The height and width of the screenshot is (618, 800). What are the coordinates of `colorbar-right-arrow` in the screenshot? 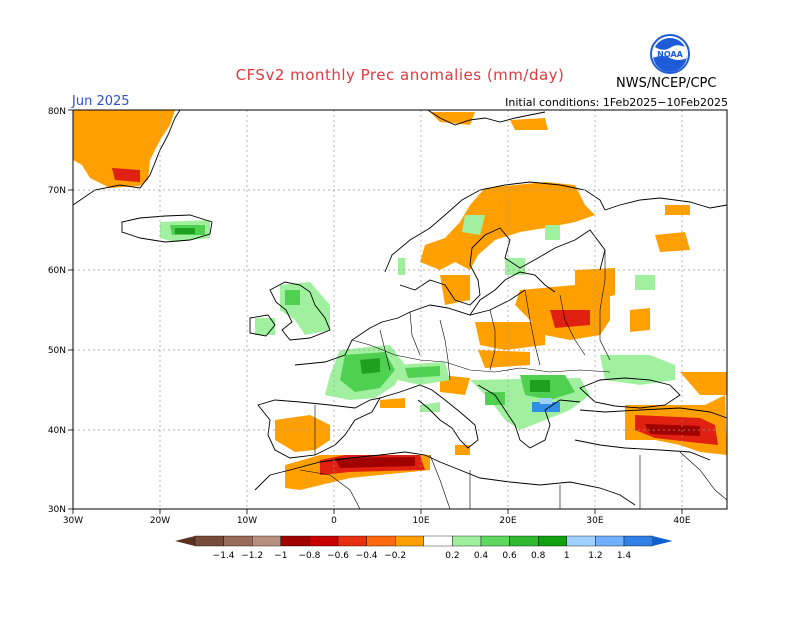 It's located at (662, 541).